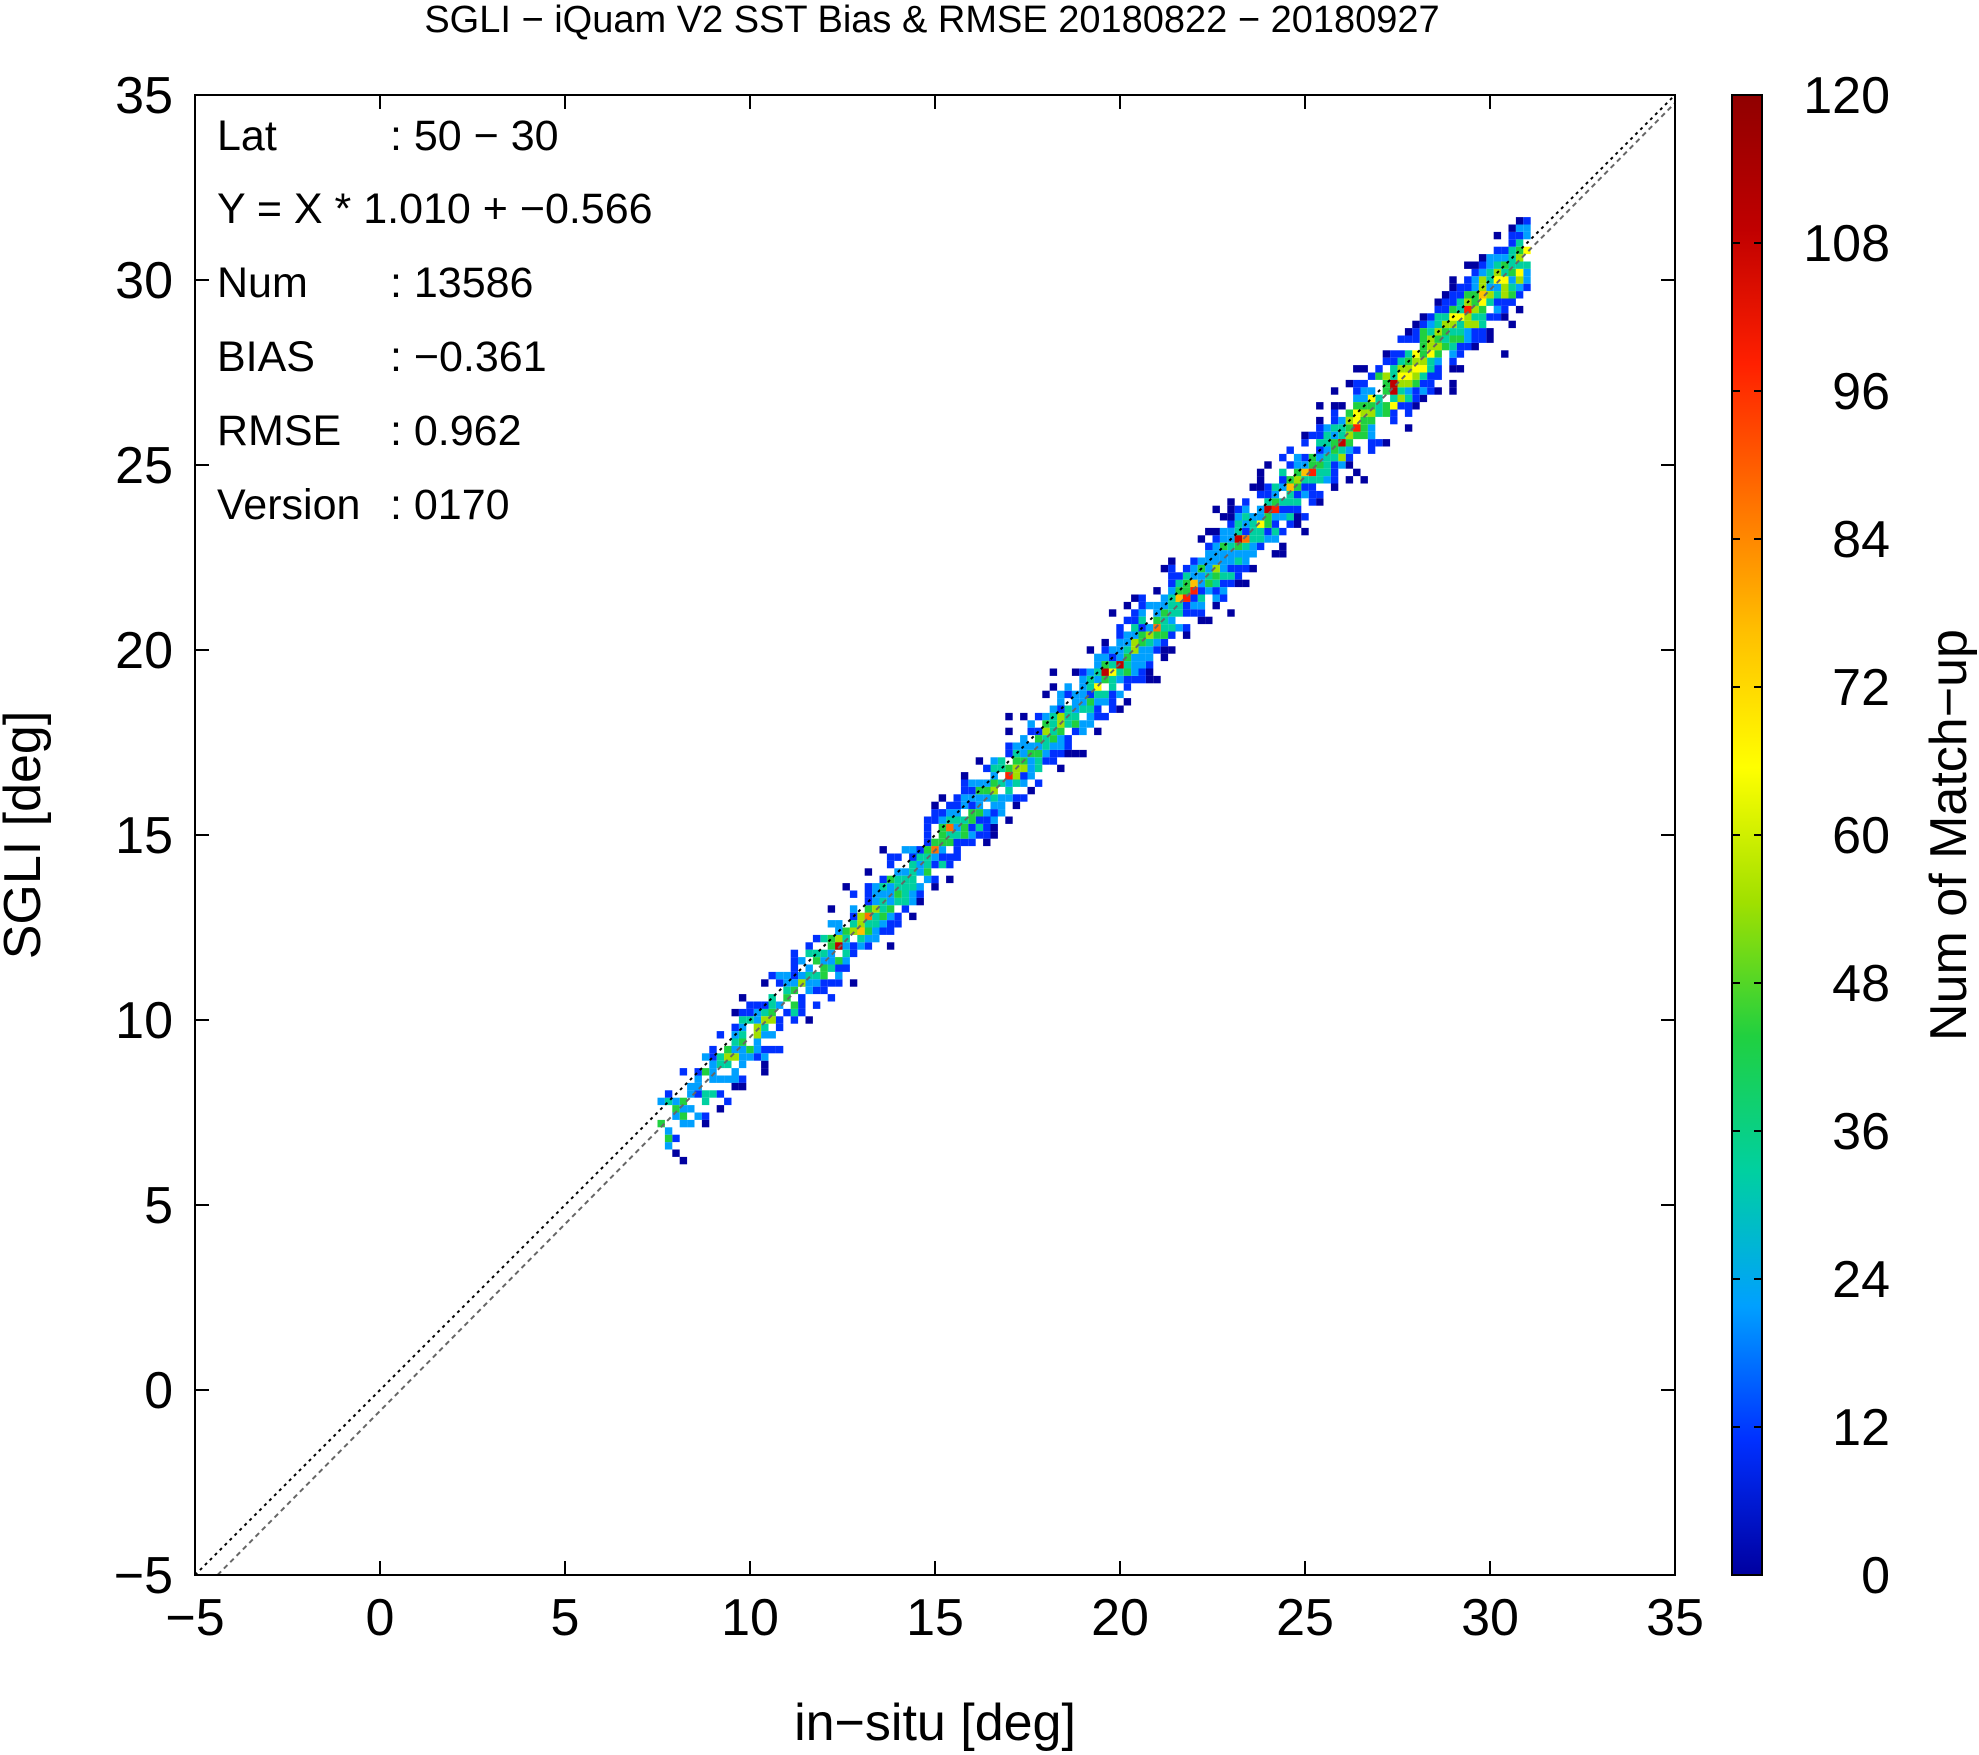  I want to click on colorbar-tick-label: 72, so click(1861, 688).